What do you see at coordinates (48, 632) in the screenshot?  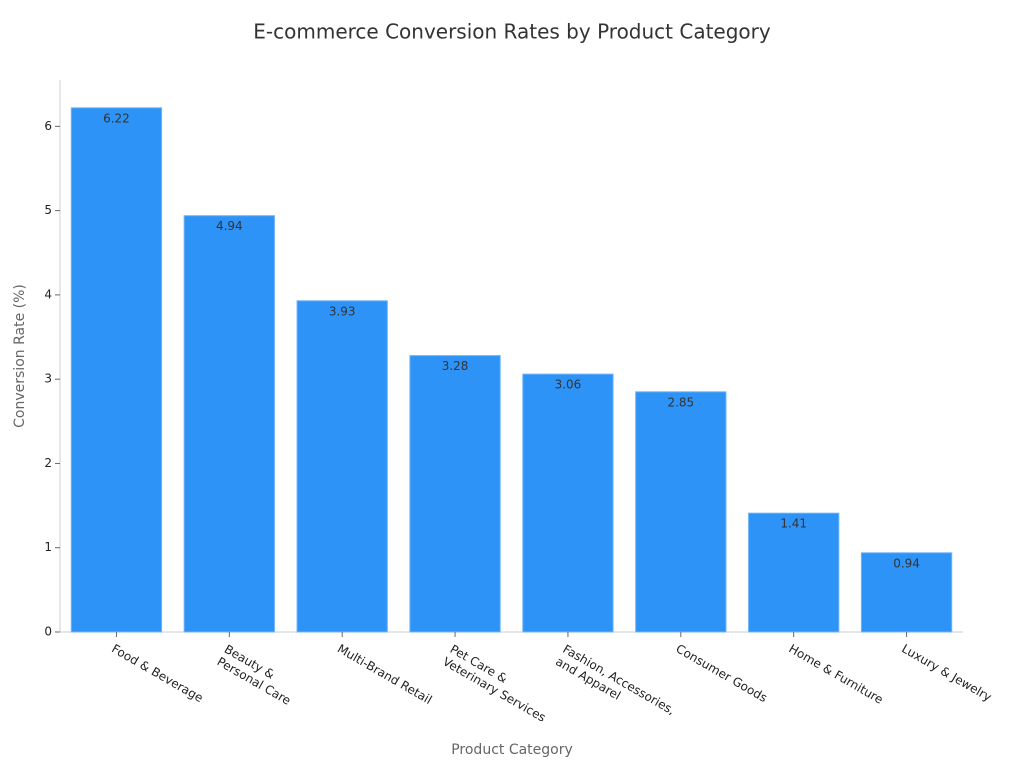 I see `y-tick-label: 0` at bounding box center [48, 632].